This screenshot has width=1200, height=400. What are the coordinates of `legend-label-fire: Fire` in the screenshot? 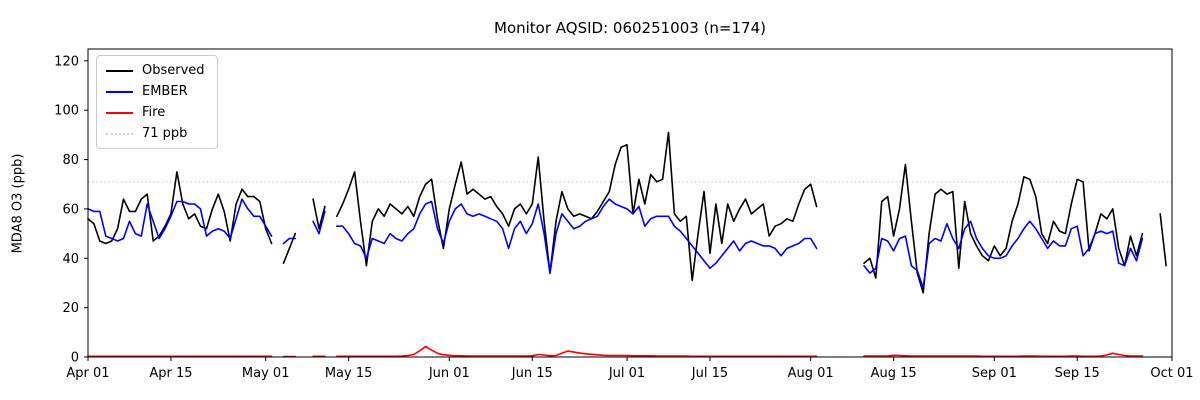 It's located at (154, 112).